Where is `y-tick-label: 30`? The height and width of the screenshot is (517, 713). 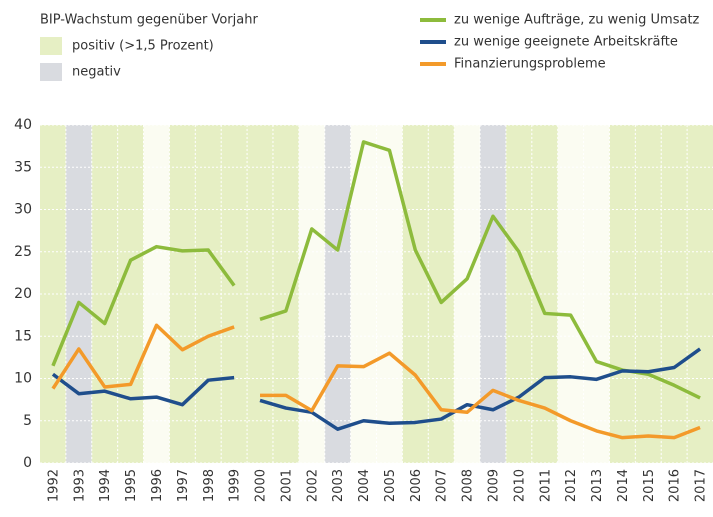
y-tick-label: 30 is located at coordinates (23, 210).